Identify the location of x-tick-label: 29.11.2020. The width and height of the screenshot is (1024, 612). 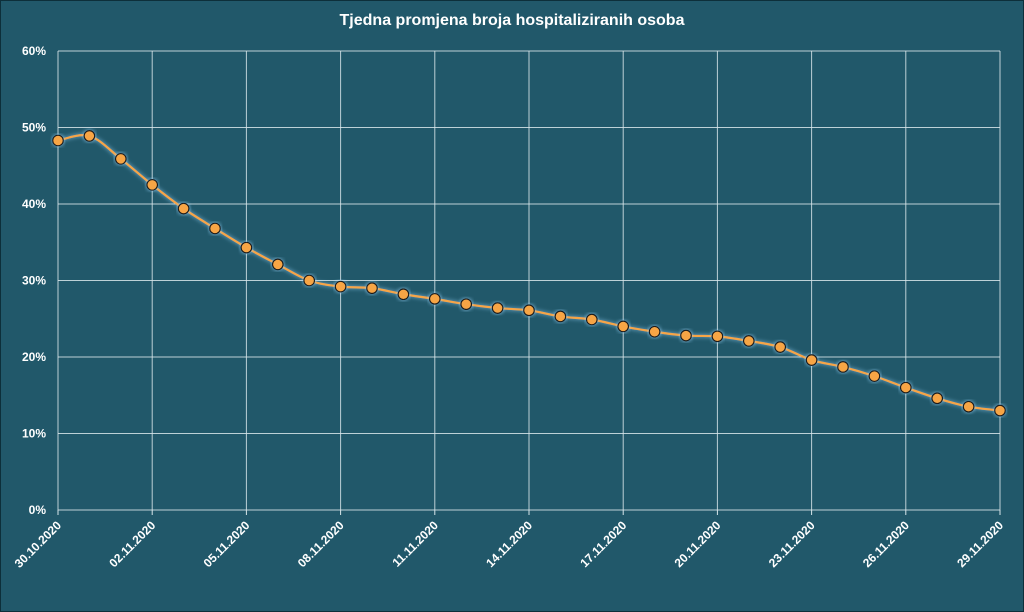
(980, 544).